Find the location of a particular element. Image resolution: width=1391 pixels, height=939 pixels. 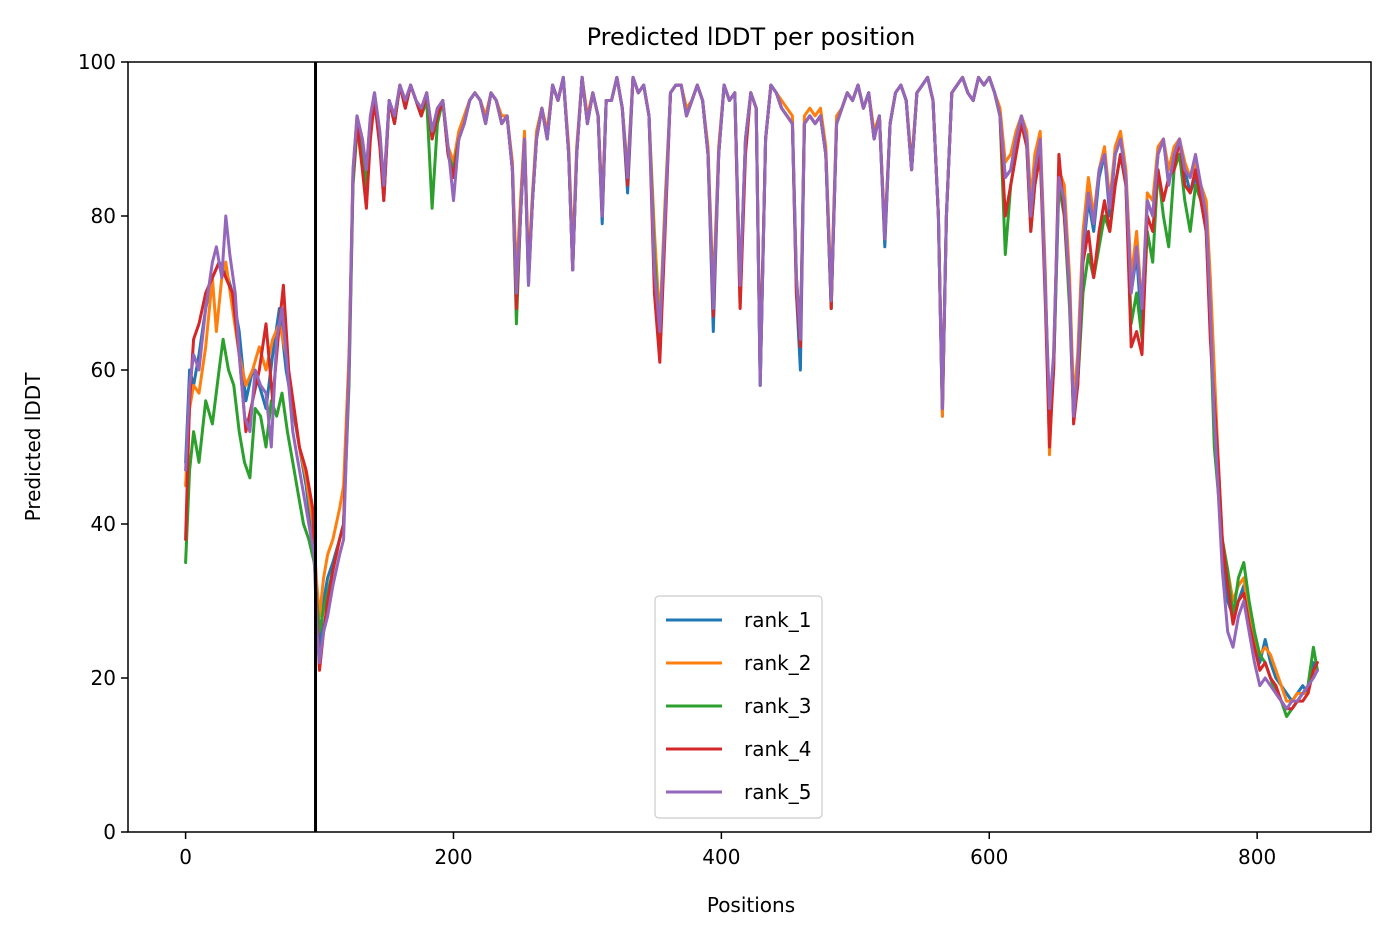

legend-label-rank_2: rank_2 is located at coordinates (777, 663).